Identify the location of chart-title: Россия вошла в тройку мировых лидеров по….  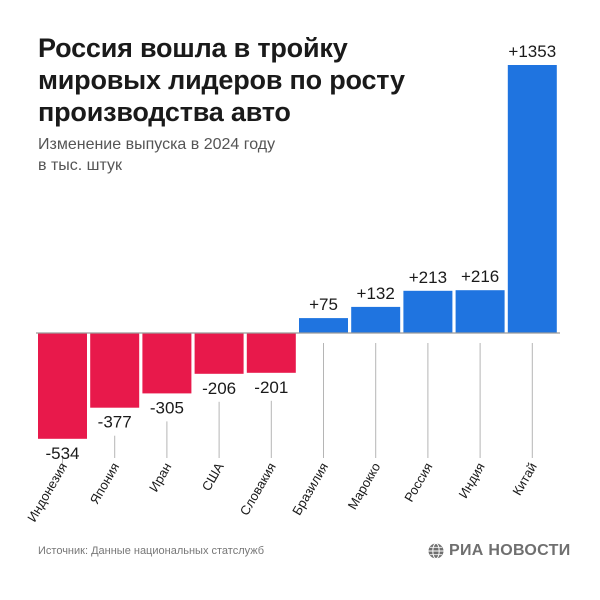
(258, 80).